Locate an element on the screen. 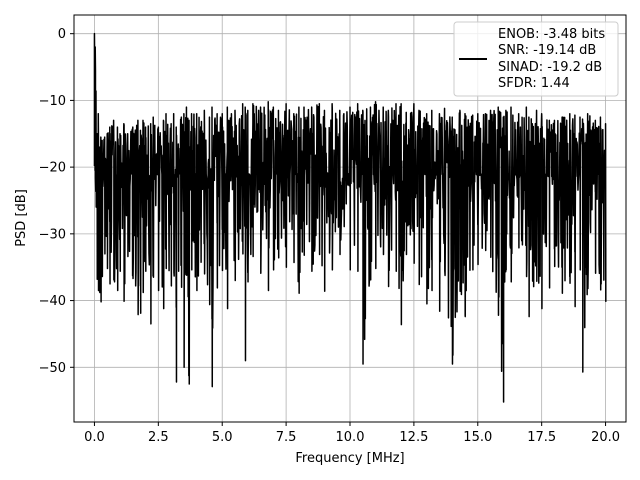 The height and width of the screenshot is (480, 640). x-tick-label: 17.5 is located at coordinates (541, 437).